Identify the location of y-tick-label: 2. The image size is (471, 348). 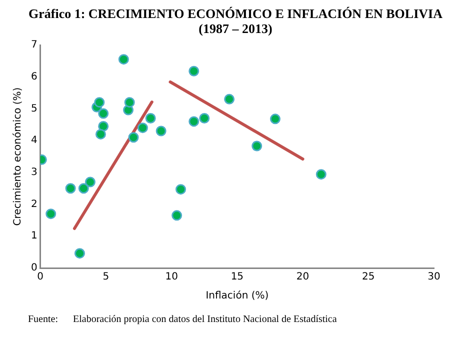
(34, 204).